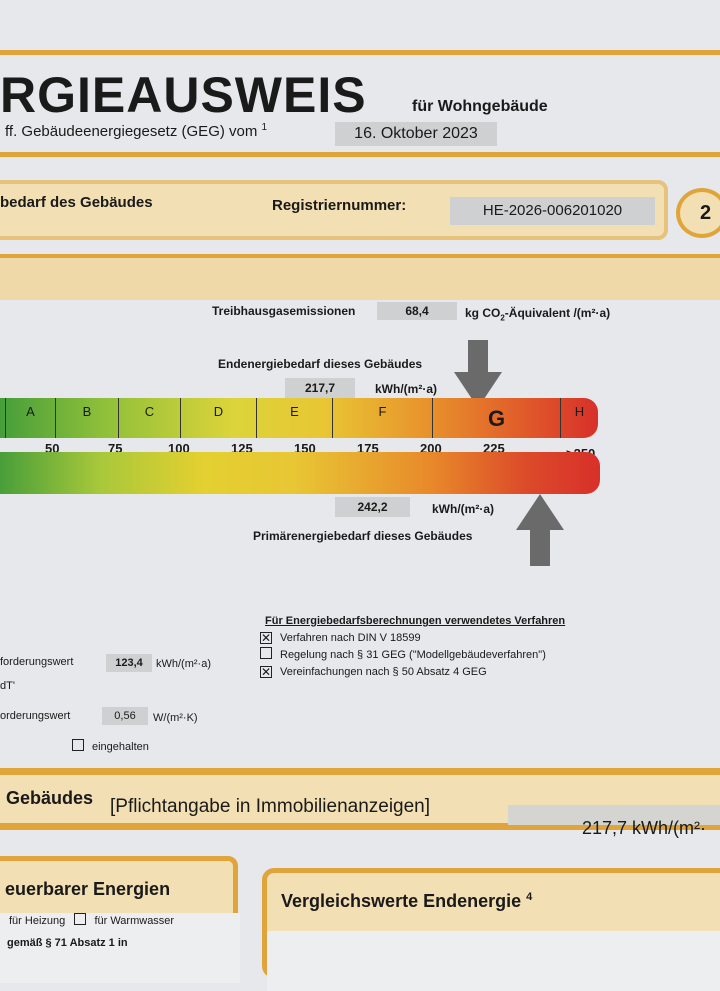 This screenshot has width=720, height=991. What do you see at coordinates (491, 929) in the screenshot?
I see `comparison-panel: Vergleichswerte Endenergie 4` at bounding box center [491, 929].